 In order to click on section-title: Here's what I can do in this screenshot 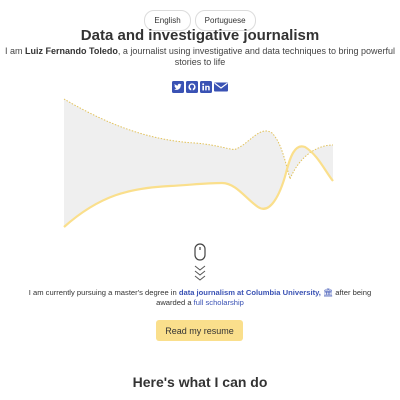, I will do `click(200, 382)`.